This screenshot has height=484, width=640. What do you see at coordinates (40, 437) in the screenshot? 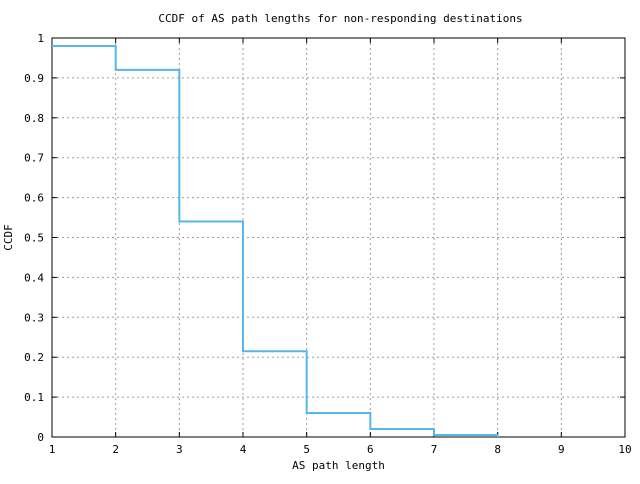
I see `y-tick-label: 0` at bounding box center [40, 437].